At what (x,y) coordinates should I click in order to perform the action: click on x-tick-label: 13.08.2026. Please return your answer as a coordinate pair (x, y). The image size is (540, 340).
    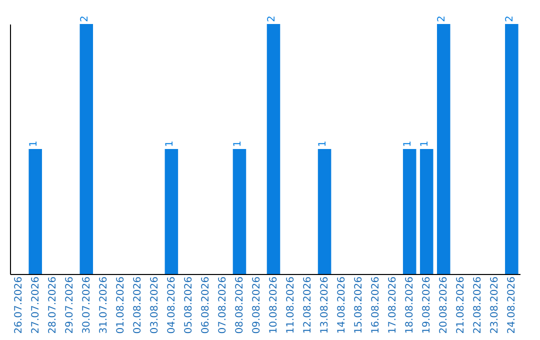
    Looking at the image, I should click on (325, 305).